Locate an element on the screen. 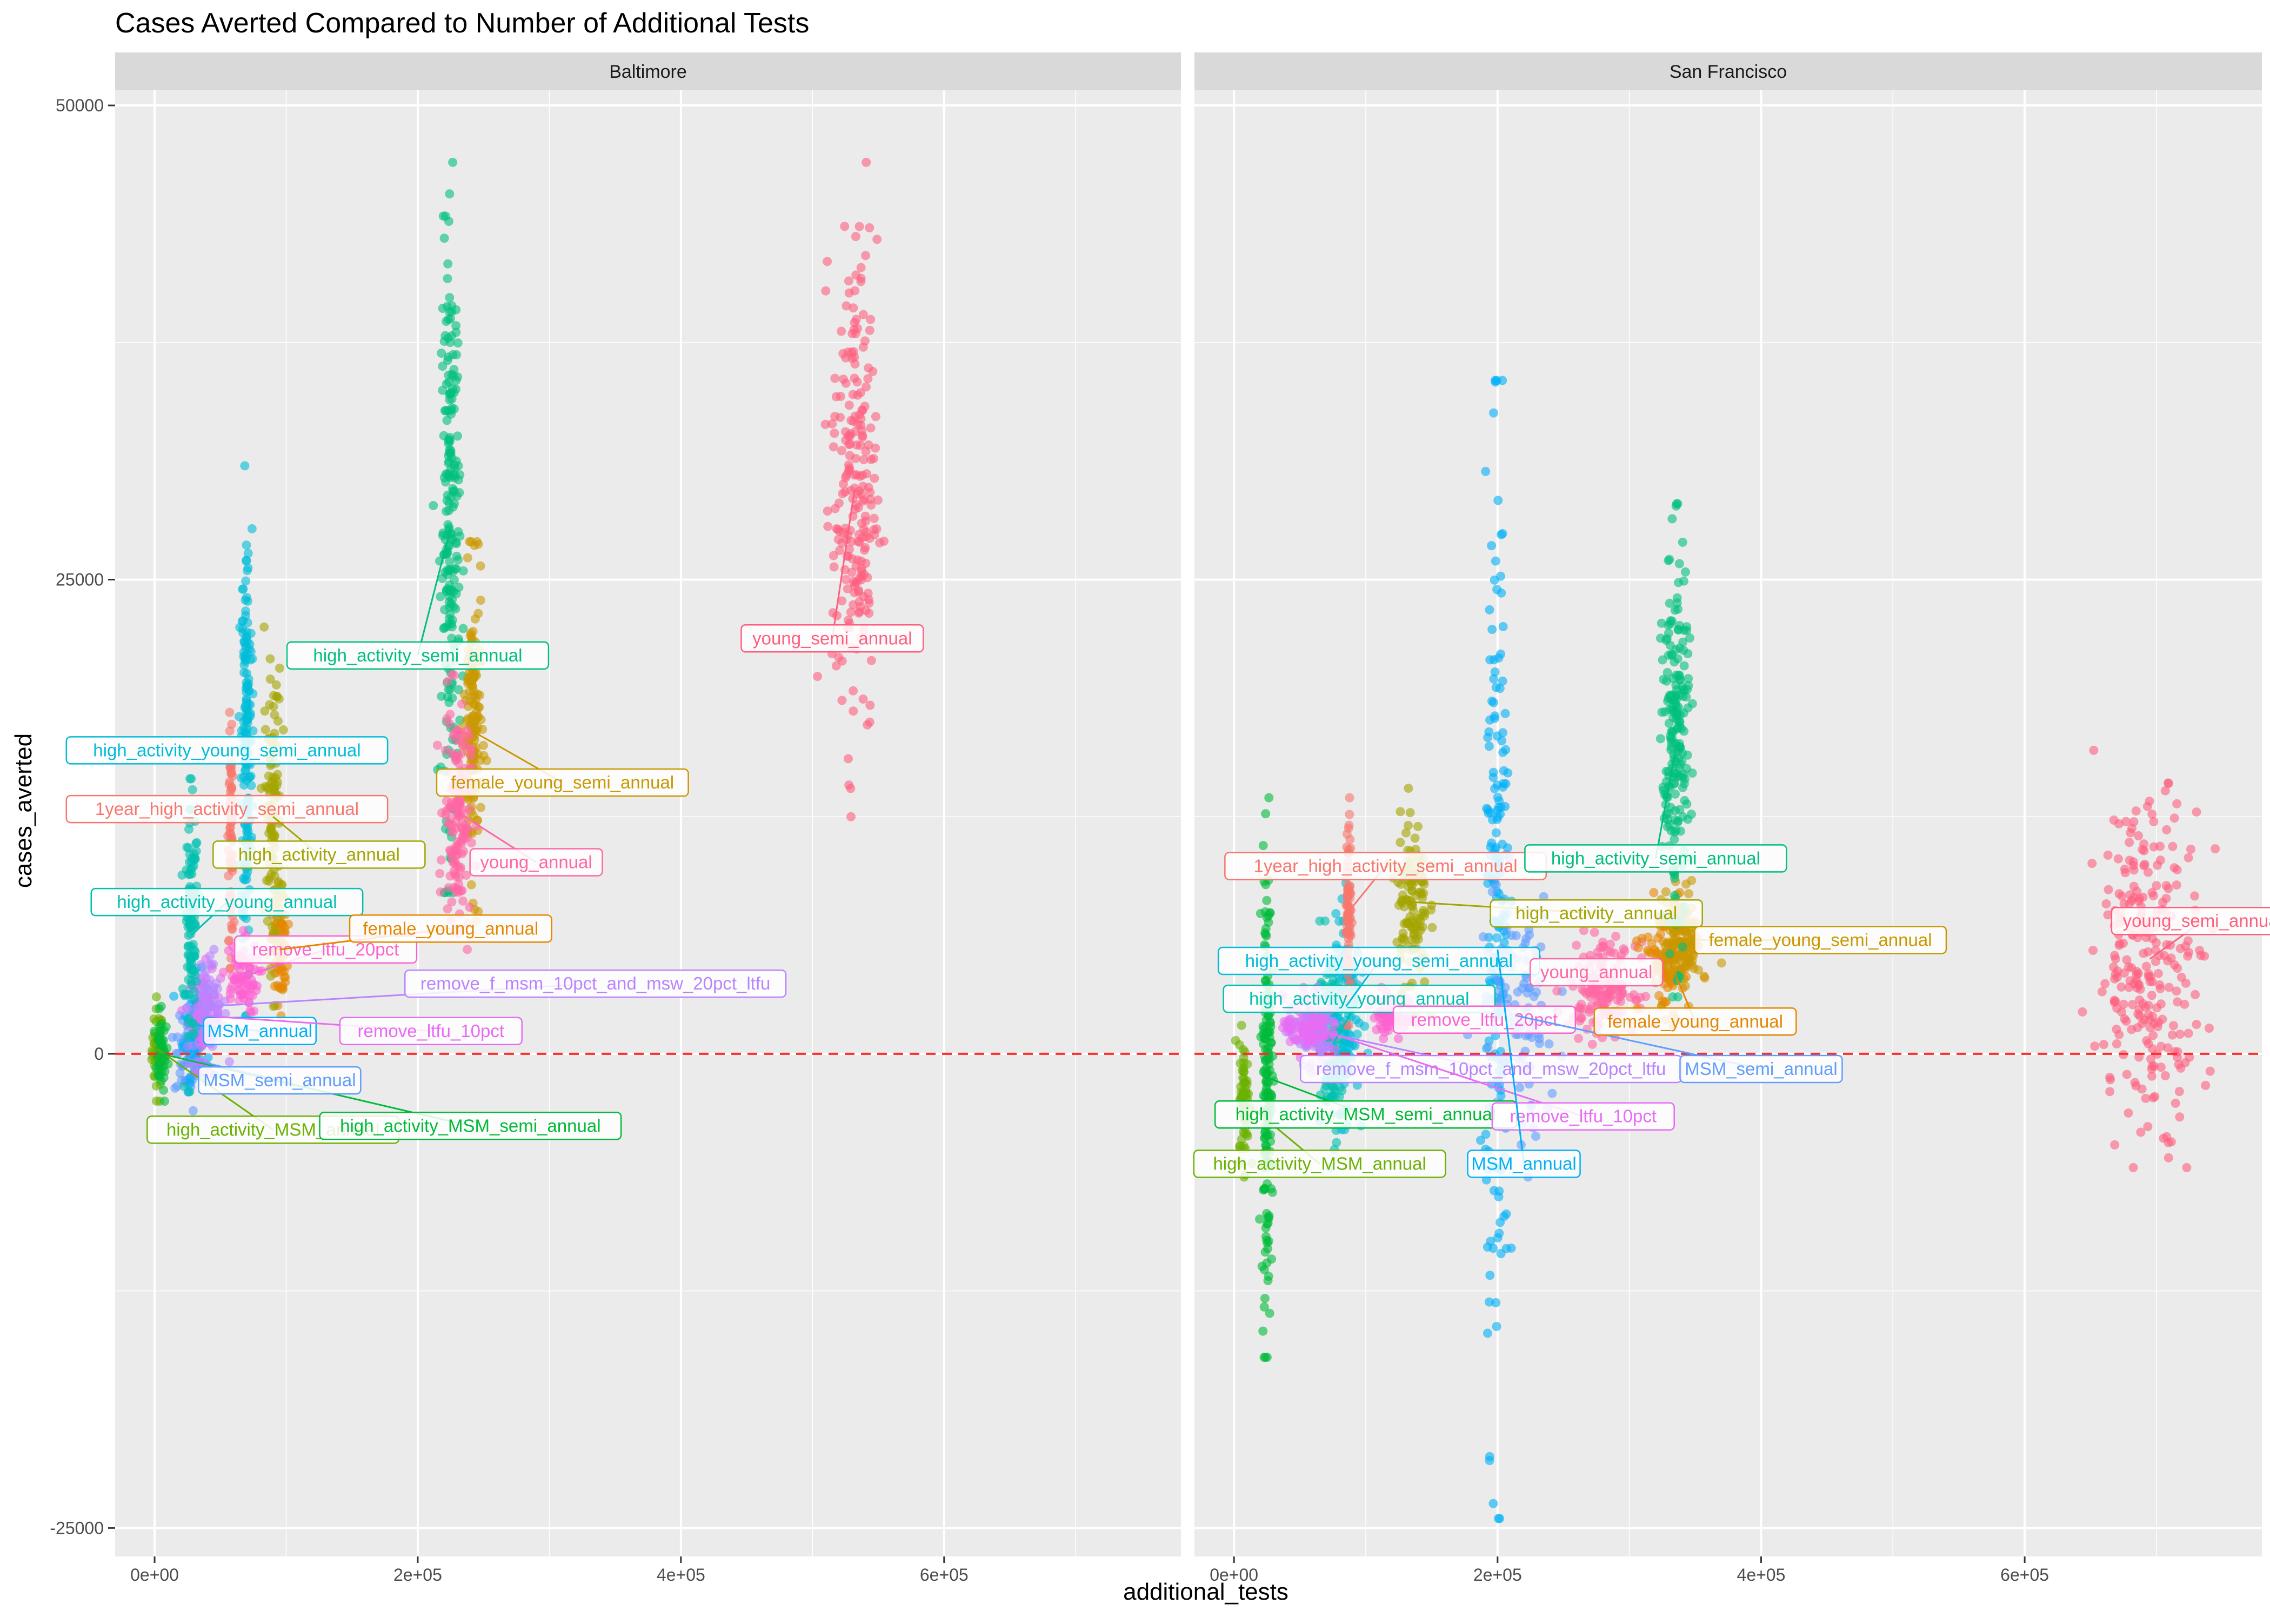  series-label: female_young_semi_annual is located at coordinates (1820, 940).